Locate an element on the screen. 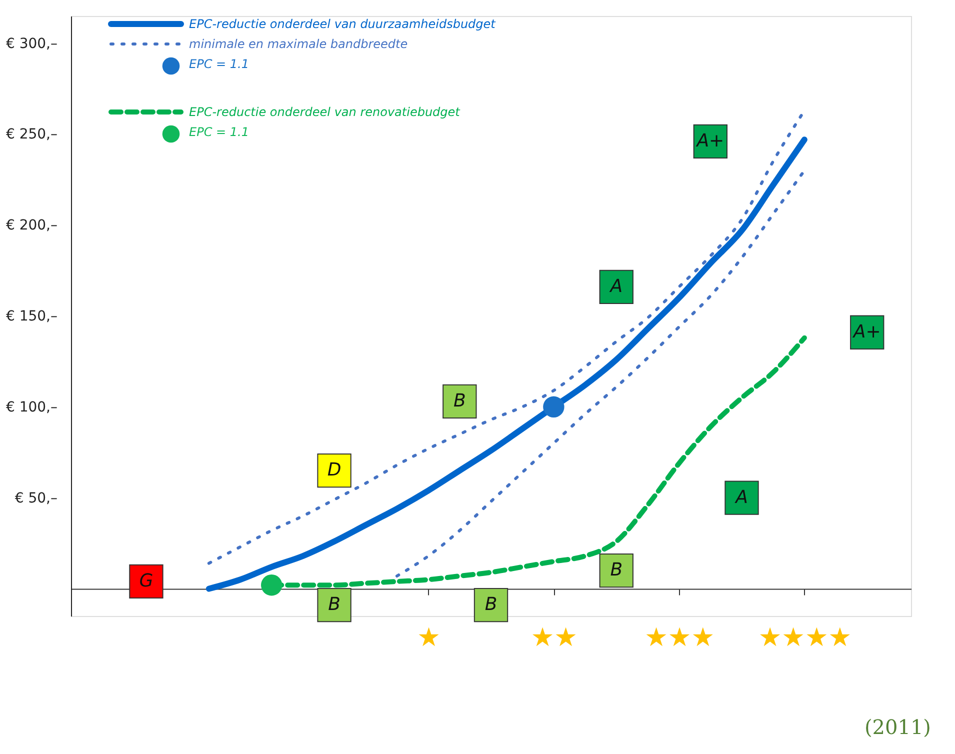 The image size is (955, 754). y-tick-label: € 50,– is located at coordinates (36, 498).